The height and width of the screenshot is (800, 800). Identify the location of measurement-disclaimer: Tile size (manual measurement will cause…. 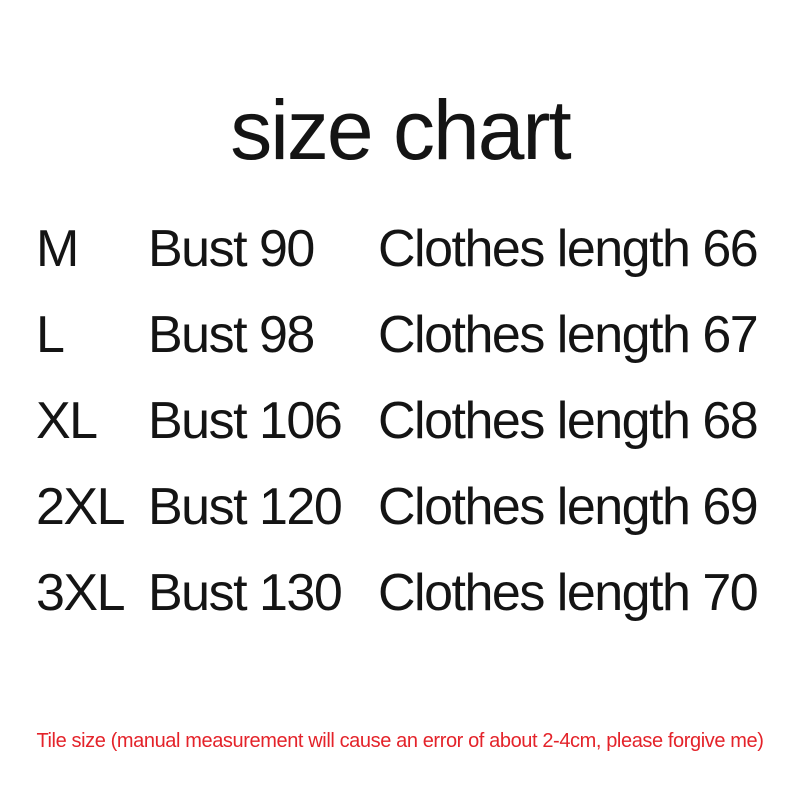
(400, 741).